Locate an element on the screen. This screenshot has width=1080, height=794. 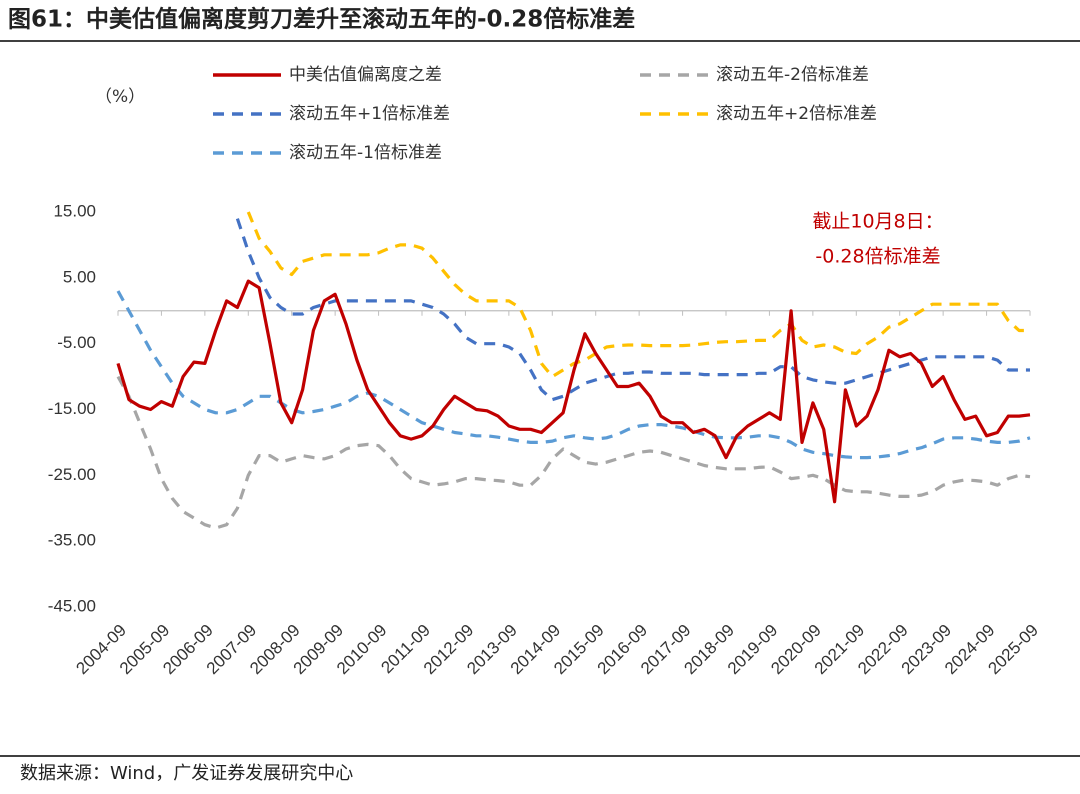
y-tick-label: 5.00 is located at coordinates (79, 276).